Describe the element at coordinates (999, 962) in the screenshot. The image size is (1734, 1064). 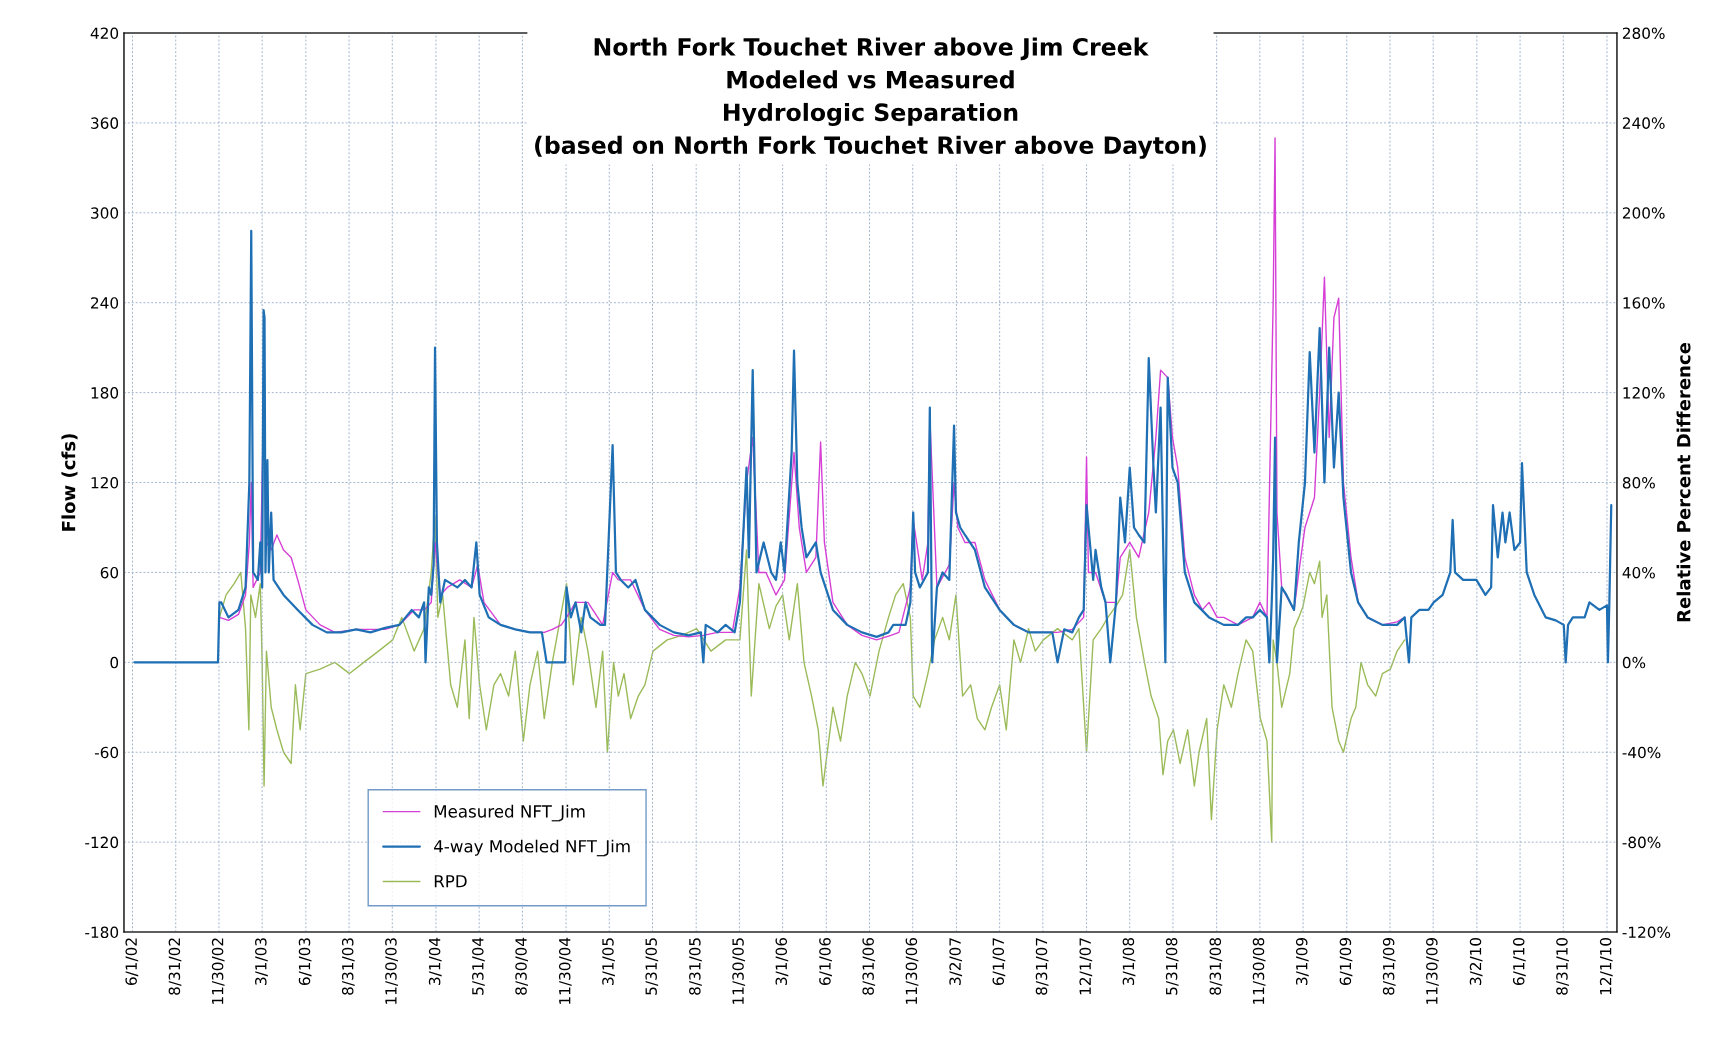
I see `x-tick-label: 6/1/07` at that location.